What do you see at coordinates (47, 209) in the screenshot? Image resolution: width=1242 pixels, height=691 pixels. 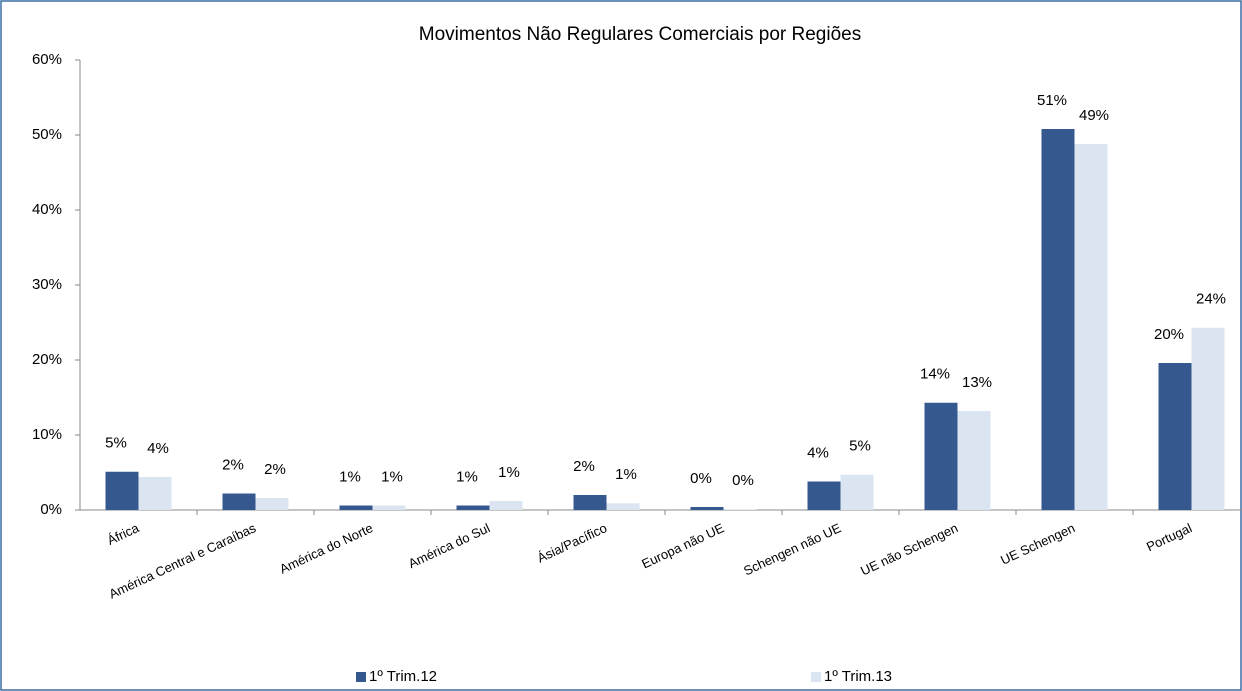 I see `y-tick-label: 40%` at bounding box center [47, 209].